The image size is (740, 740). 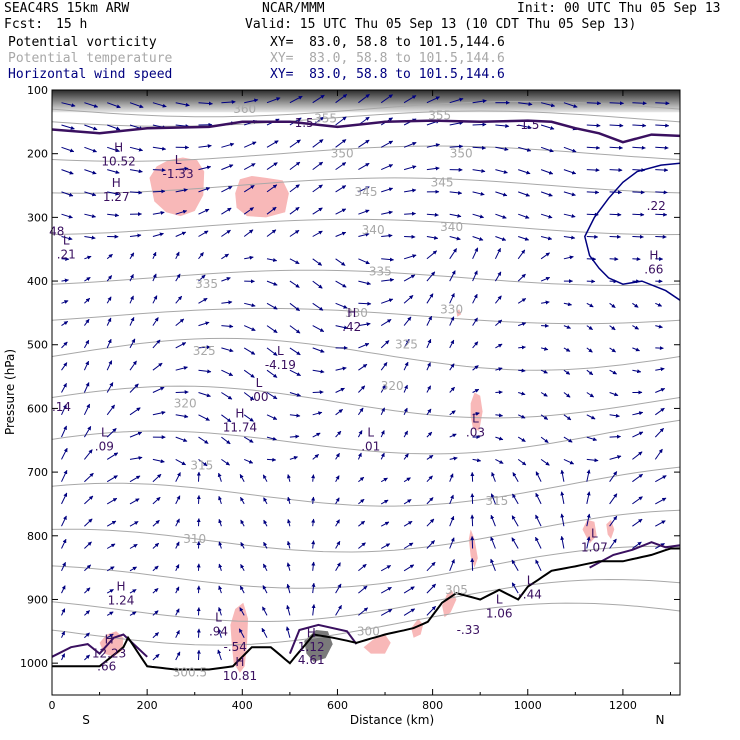 I want to click on pv-value-label: .22, so click(x=656, y=206).